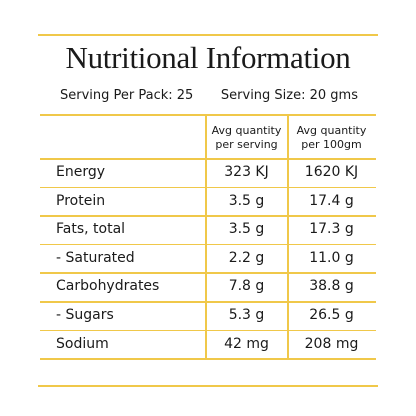 The image size is (416, 416). What do you see at coordinates (331, 200) in the screenshot?
I see `cell-value: 17.4 g` at bounding box center [331, 200].